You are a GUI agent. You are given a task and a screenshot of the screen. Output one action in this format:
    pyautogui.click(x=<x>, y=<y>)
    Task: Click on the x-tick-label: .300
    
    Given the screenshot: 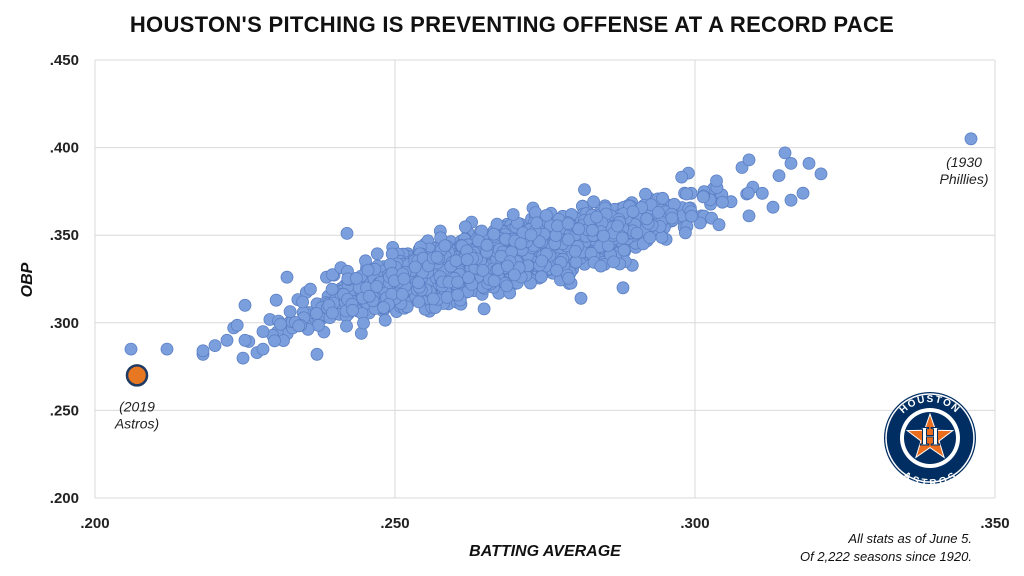 What is the action you would take?
    pyautogui.click(x=694, y=523)
    